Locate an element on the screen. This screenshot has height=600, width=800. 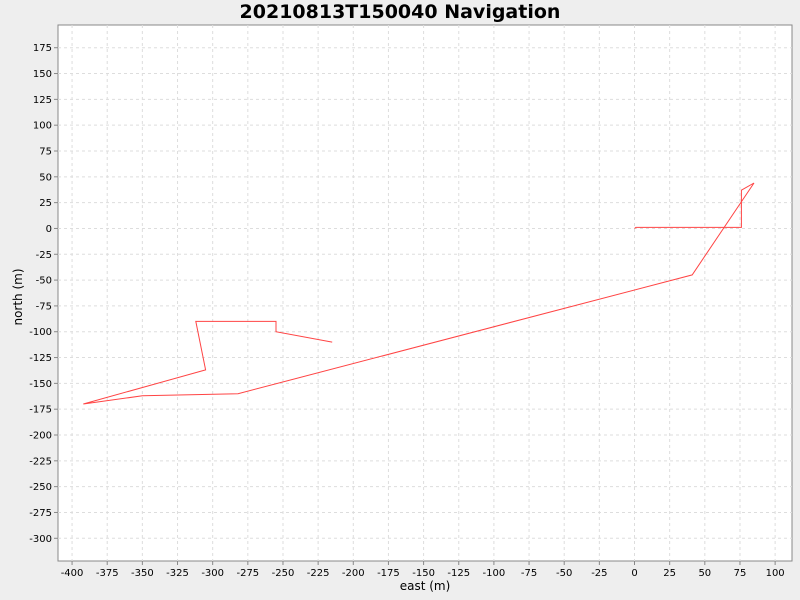
y-tick-label: -175 is located at coordinates (40, 410).